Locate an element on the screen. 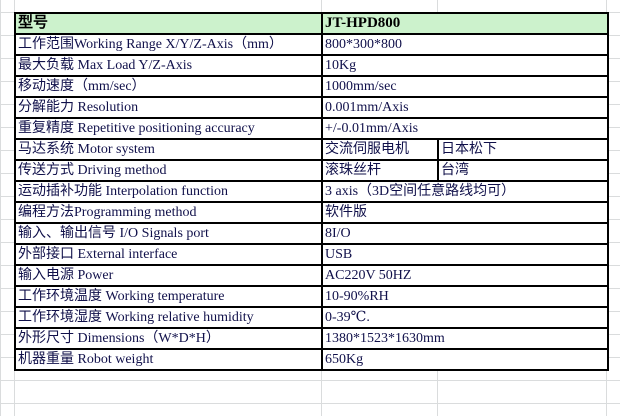 Image resolution: width=620 pixels, height=416 pixels. table-row: 传送方式 Driving method 滚珠丝杆 台湾 is located at coordinates (311, 170).